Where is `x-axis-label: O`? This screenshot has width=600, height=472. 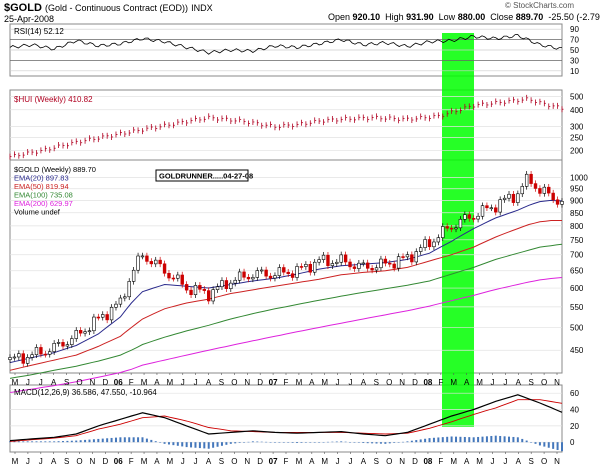
x-axis-label: O is located at coordinates (544, 382).